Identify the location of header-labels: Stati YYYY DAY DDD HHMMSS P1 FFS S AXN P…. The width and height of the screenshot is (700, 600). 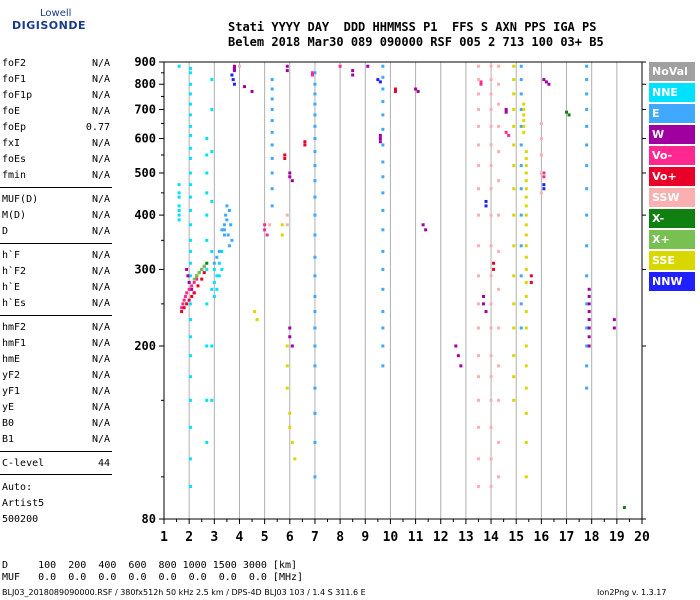
(412, 27).